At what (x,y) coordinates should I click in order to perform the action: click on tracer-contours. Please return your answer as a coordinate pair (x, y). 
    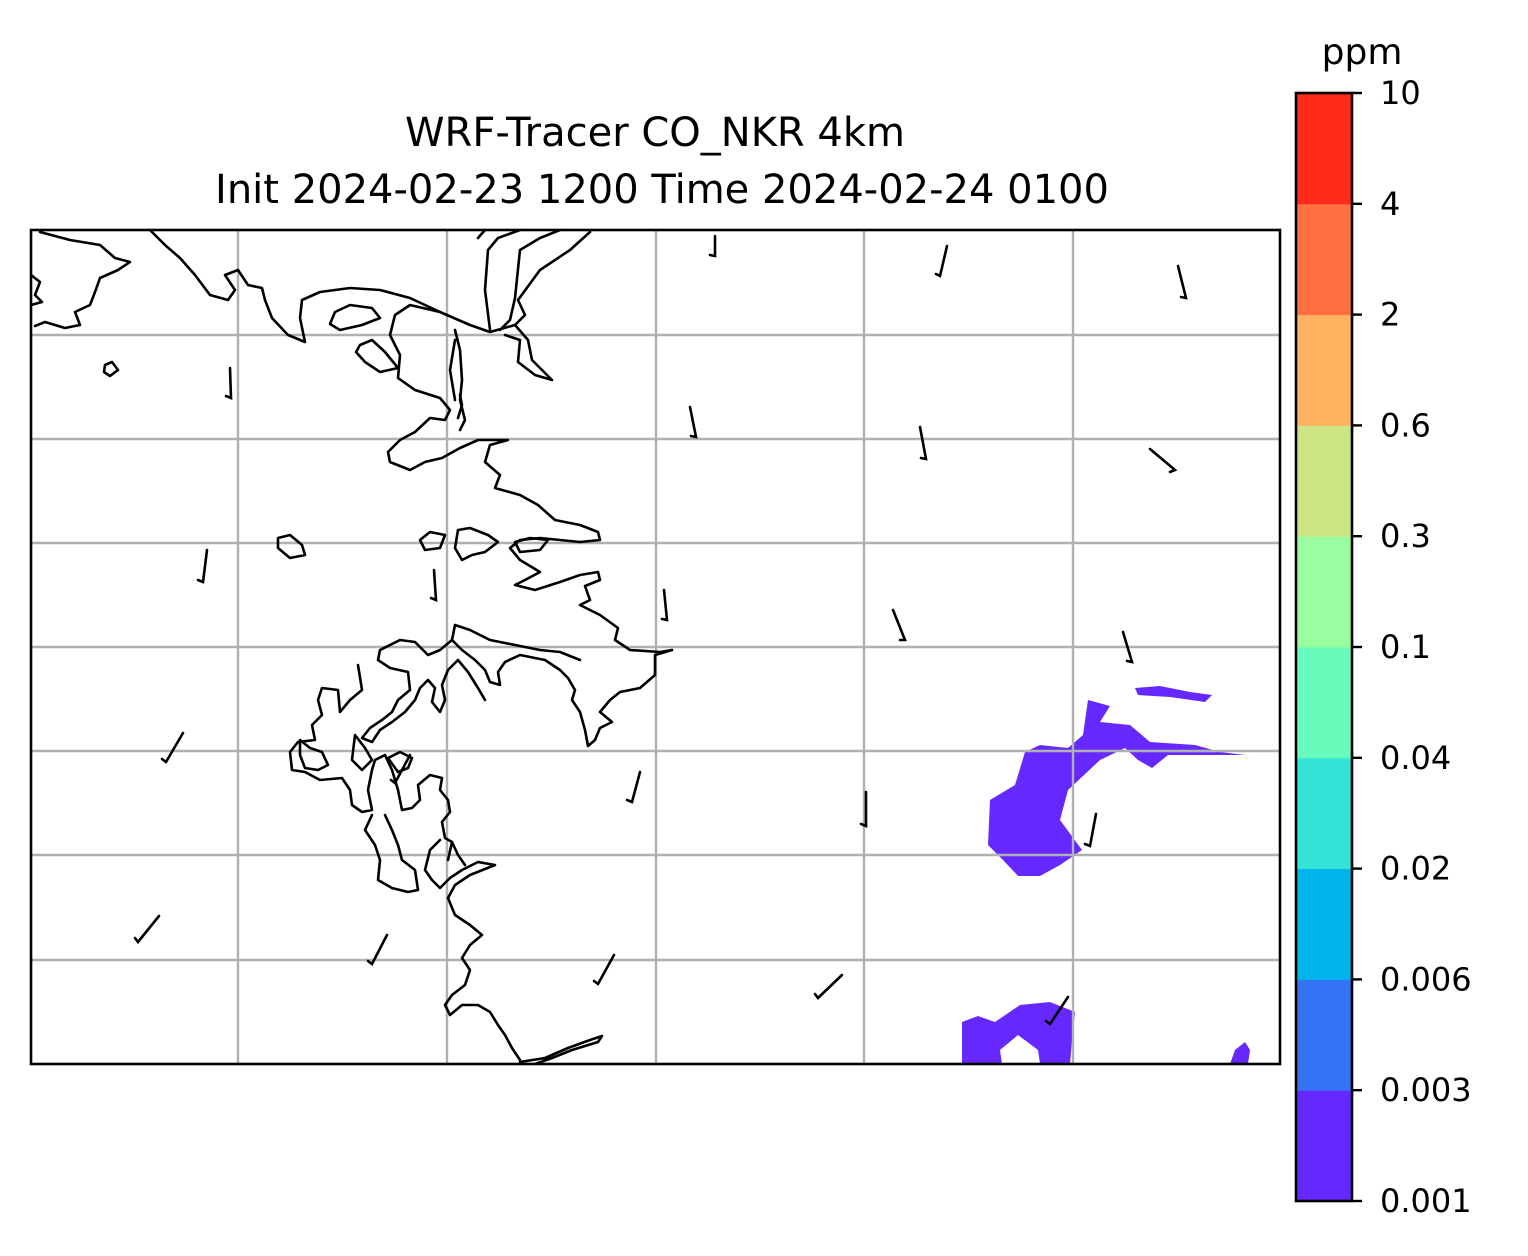
    Looking at the image, I should click on (1106, 875).